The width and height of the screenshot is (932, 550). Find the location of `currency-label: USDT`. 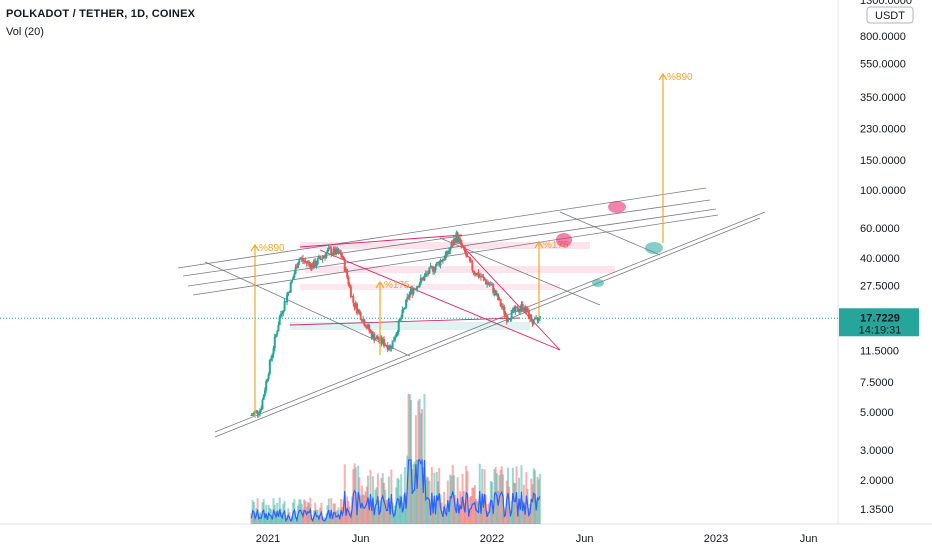

currency-label: USDT is located at coordinates (890, 16).